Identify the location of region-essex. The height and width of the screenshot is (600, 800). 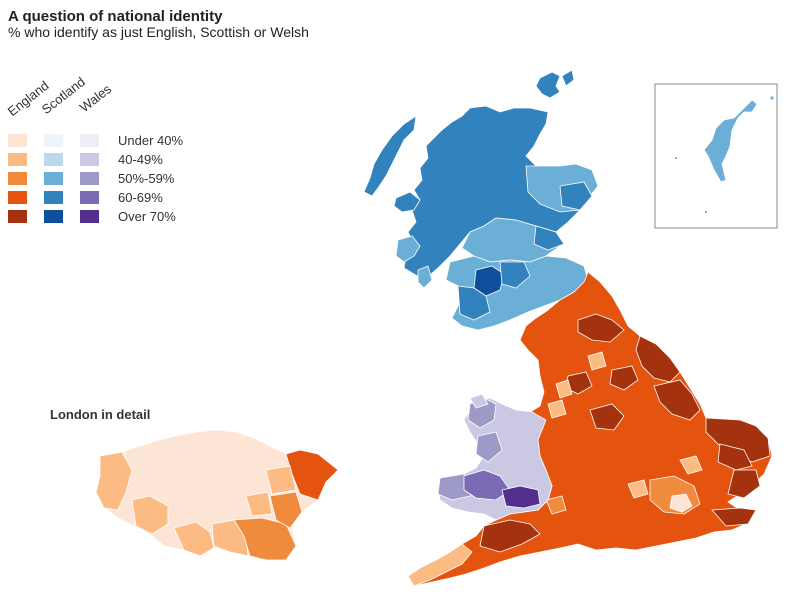
(744, 484).